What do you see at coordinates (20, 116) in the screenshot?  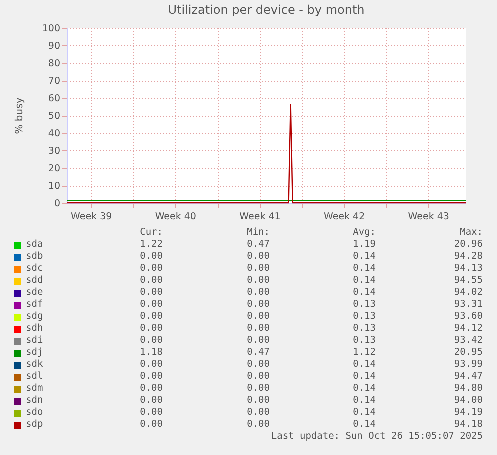 I see `y-axis-title: % busy` at bounding box center [20, 116].